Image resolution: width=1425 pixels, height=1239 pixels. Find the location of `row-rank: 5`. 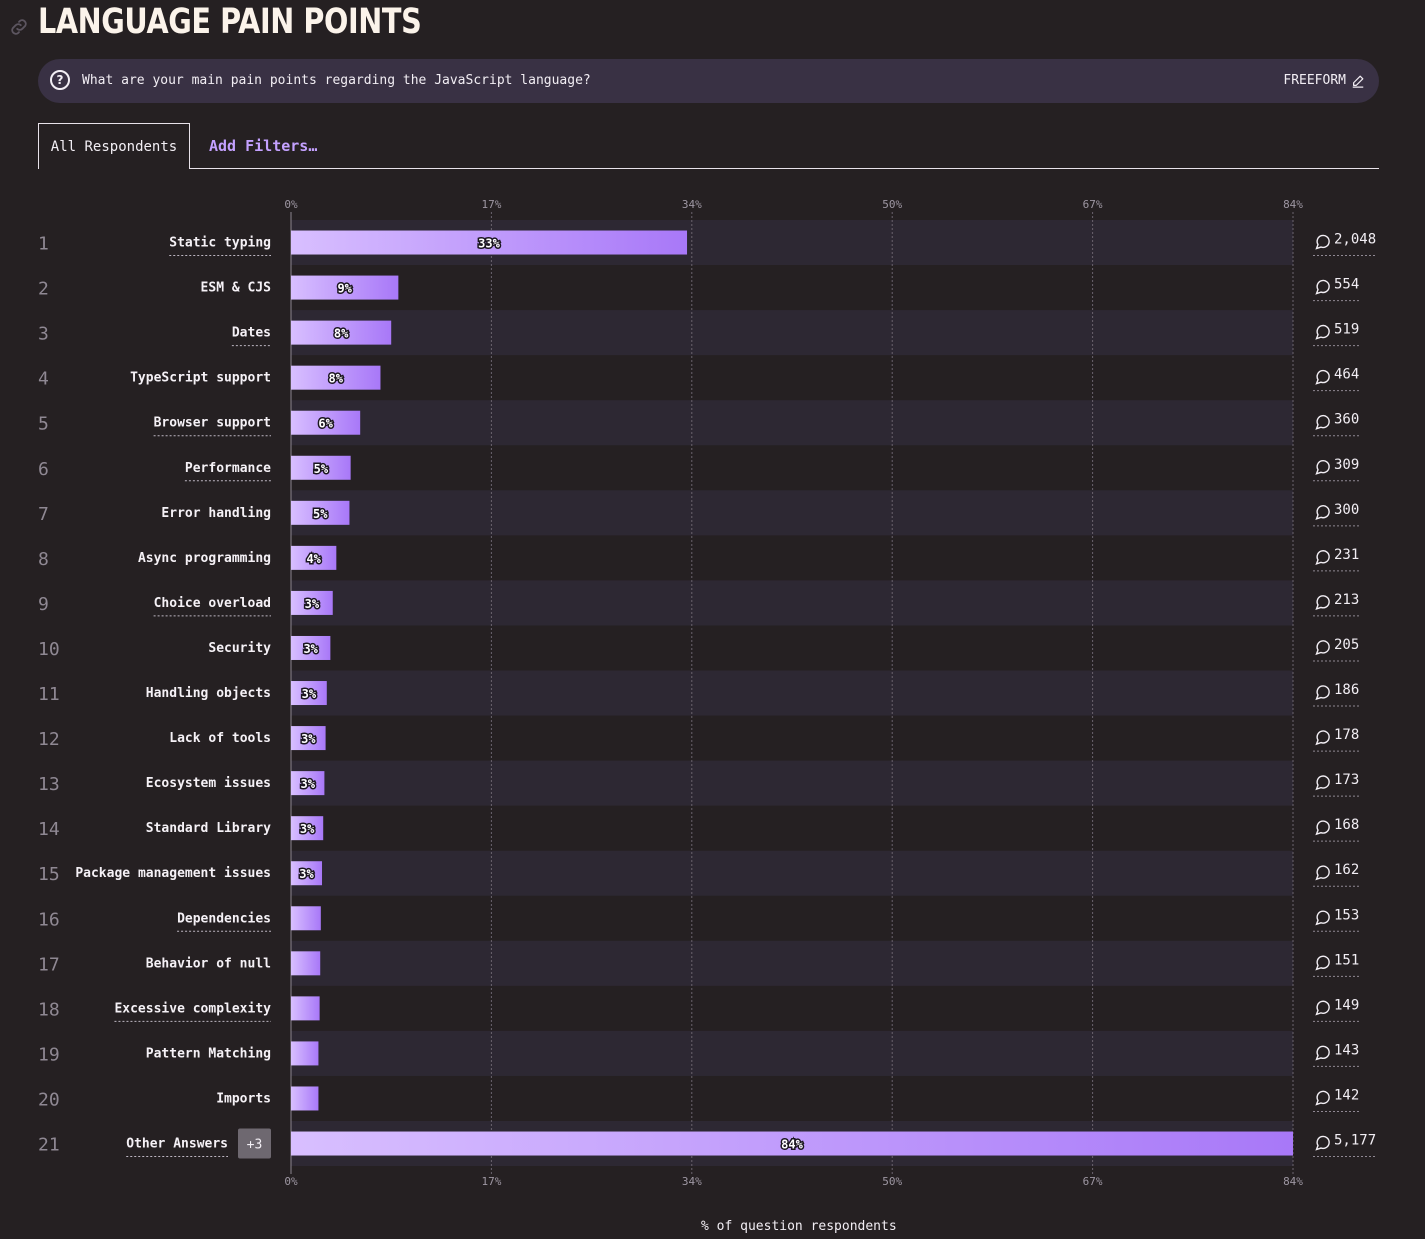

row-rank: 5 is located at coordinates (43, 424).